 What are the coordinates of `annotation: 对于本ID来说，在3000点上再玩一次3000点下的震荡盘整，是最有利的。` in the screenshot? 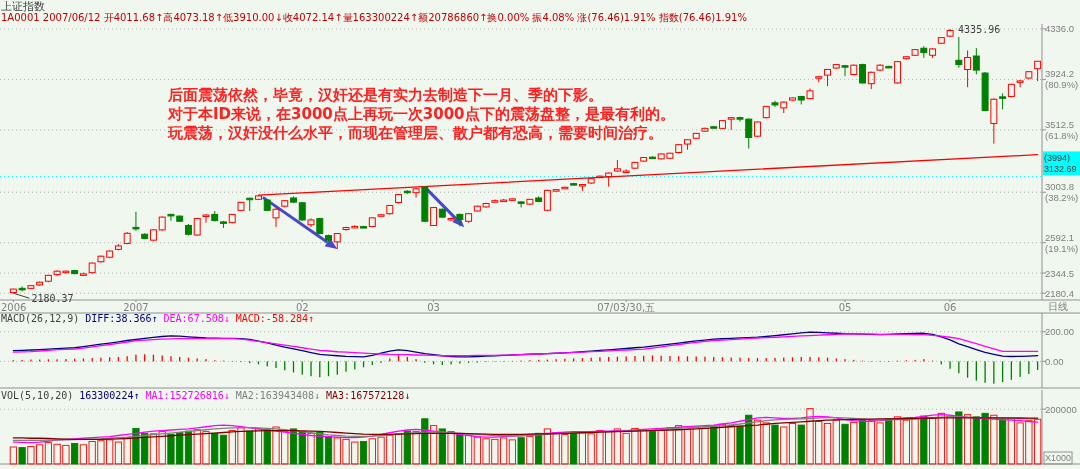 It's located at (421, 114).